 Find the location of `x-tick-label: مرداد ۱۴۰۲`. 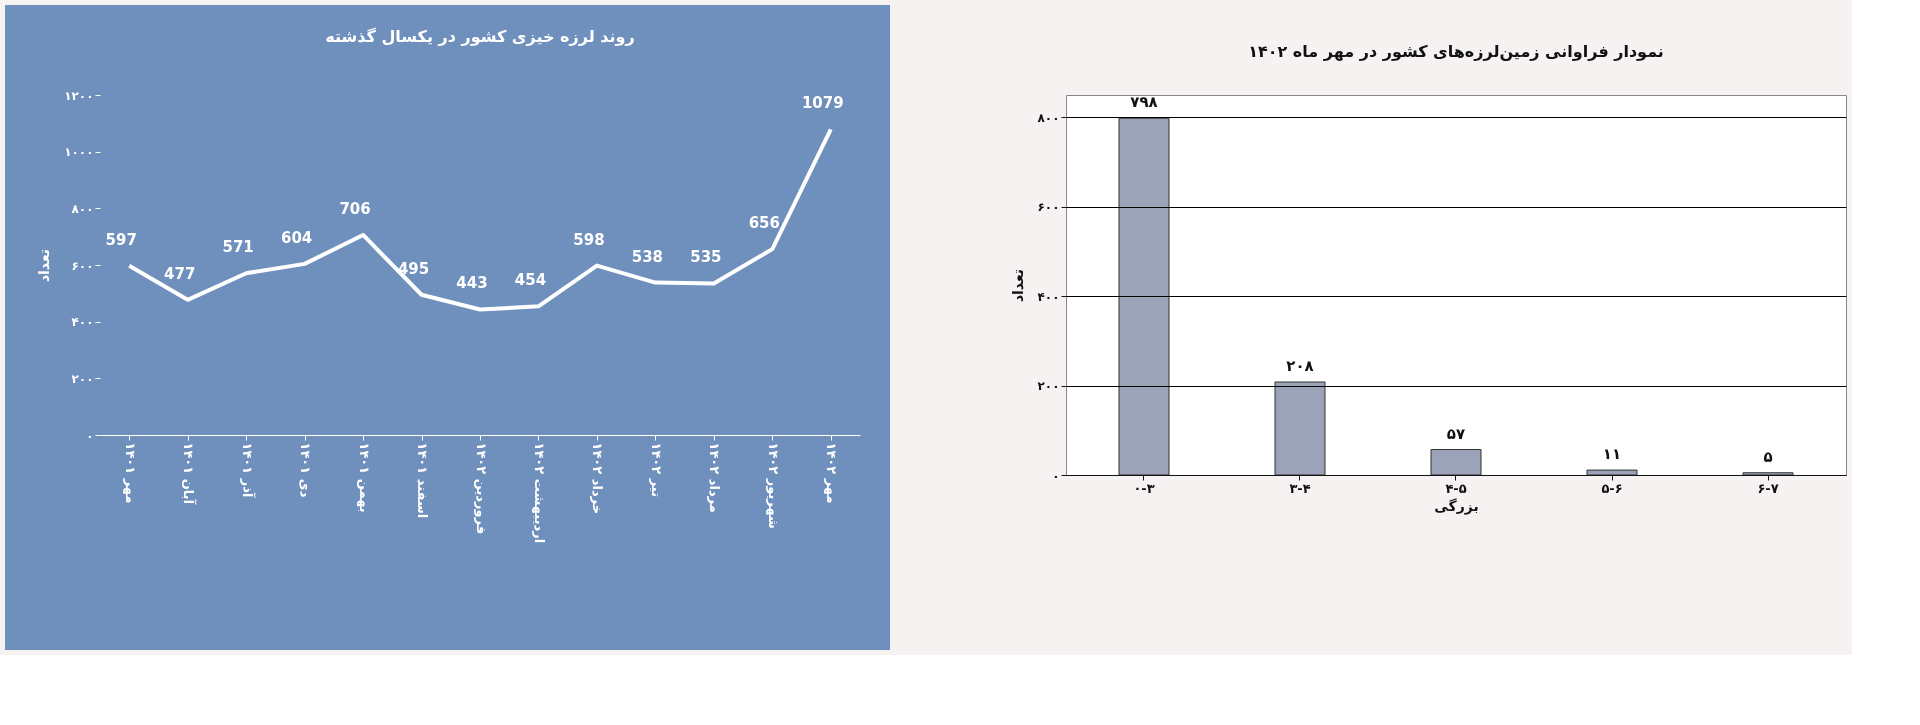

x-tick-label: مرداد ۱۴۰۲ is located at coordinates (715, 477).